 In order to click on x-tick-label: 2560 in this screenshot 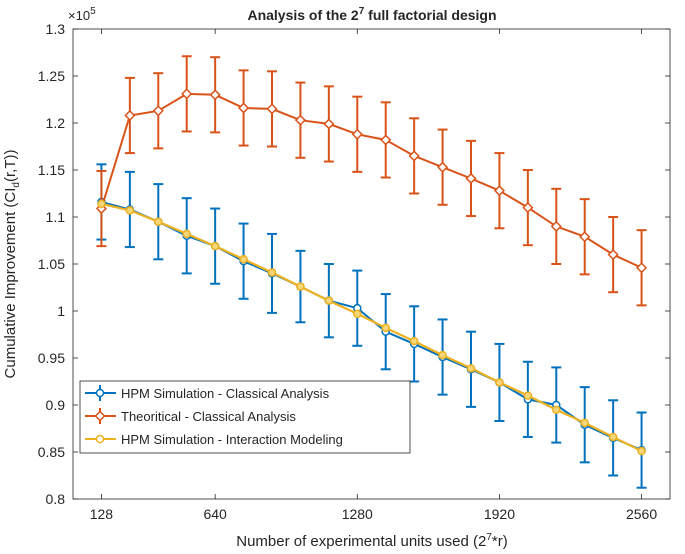, I will do `click(641, 514)`.